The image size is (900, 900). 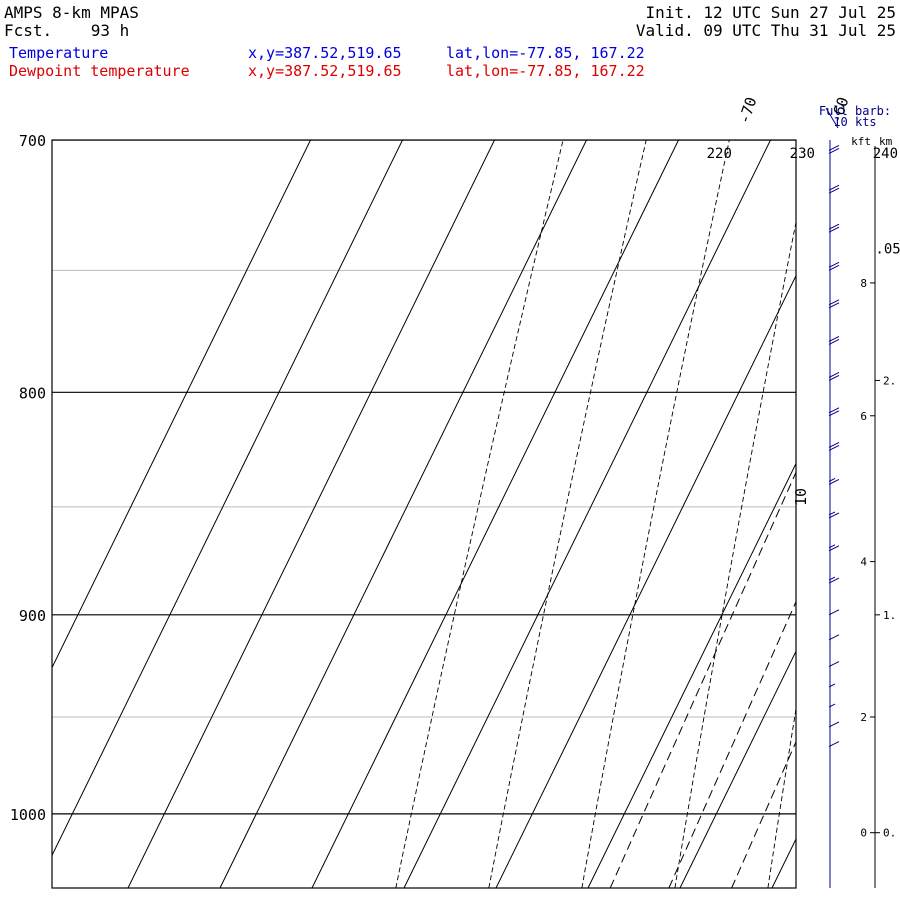 I want to click on kft-unit-label: kft, so click(x=861, y=141).